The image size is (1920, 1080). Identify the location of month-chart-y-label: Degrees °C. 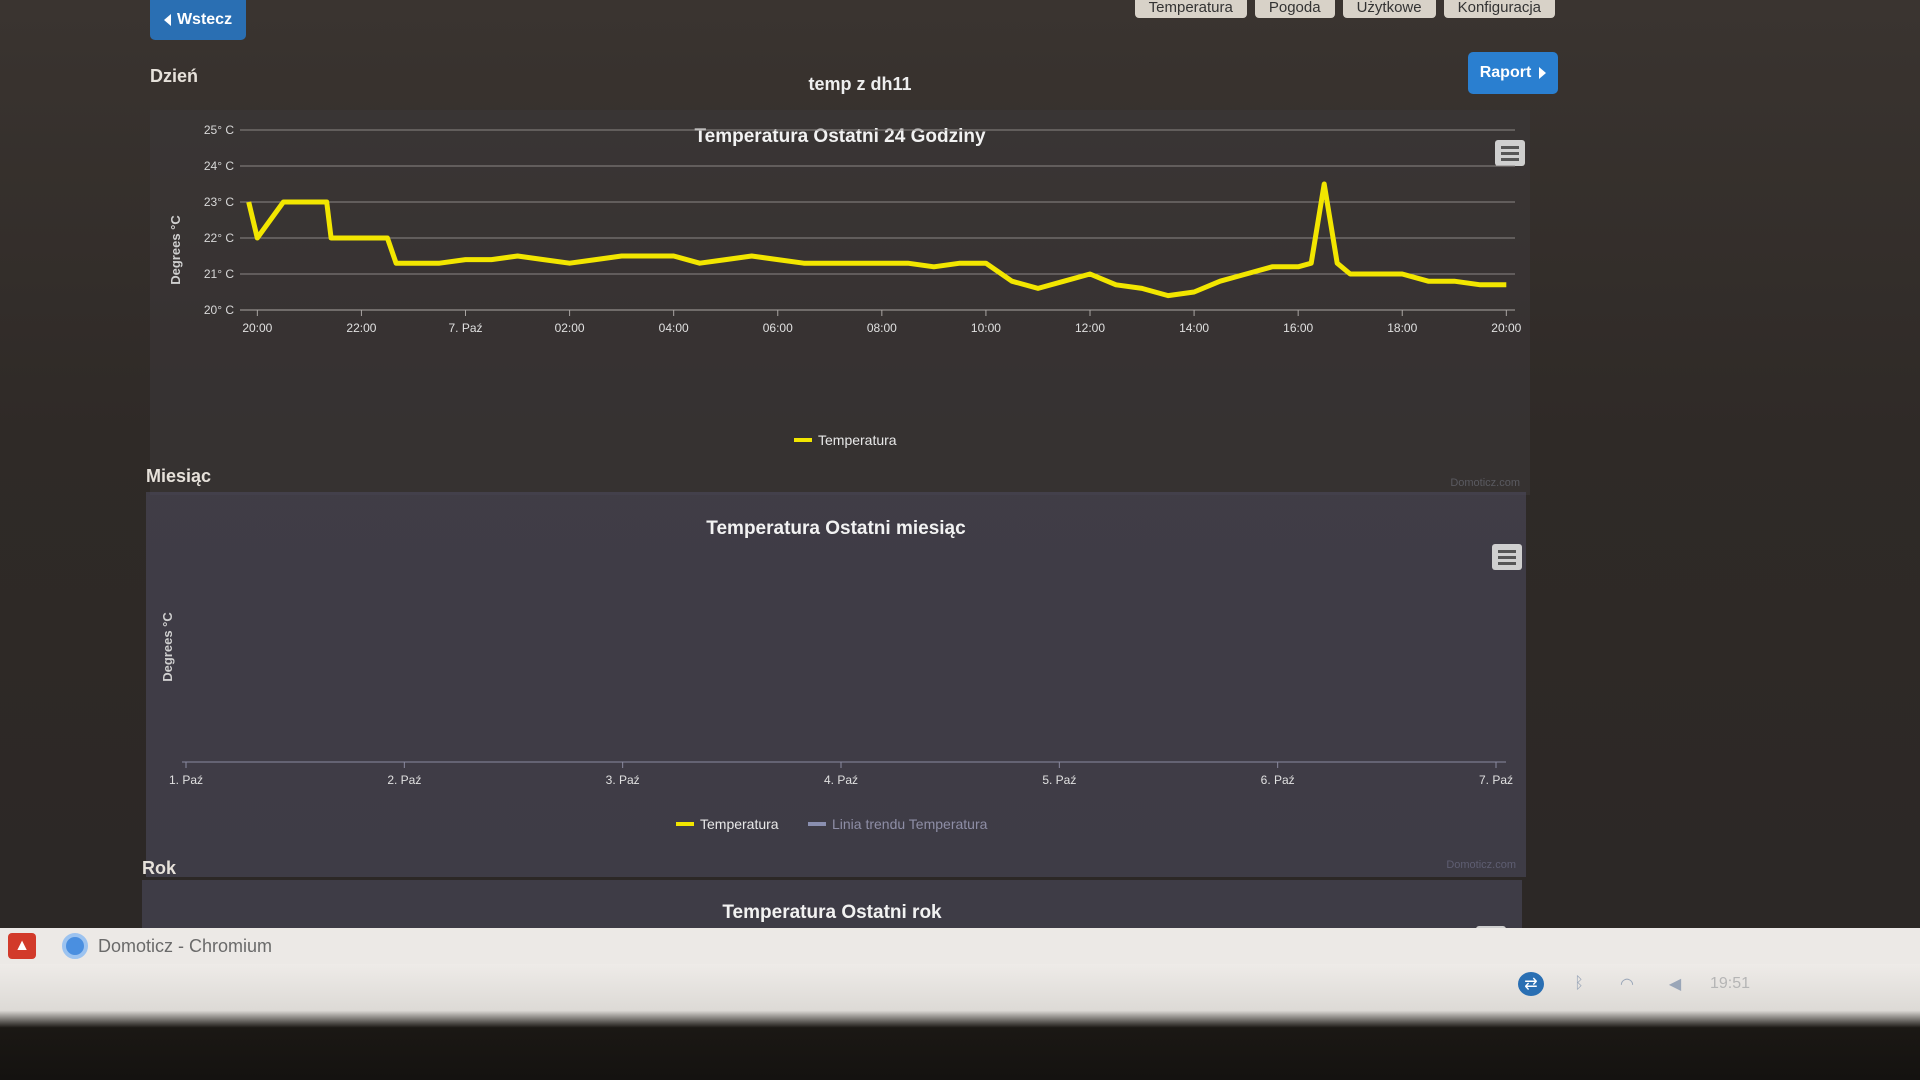
(167, 647).